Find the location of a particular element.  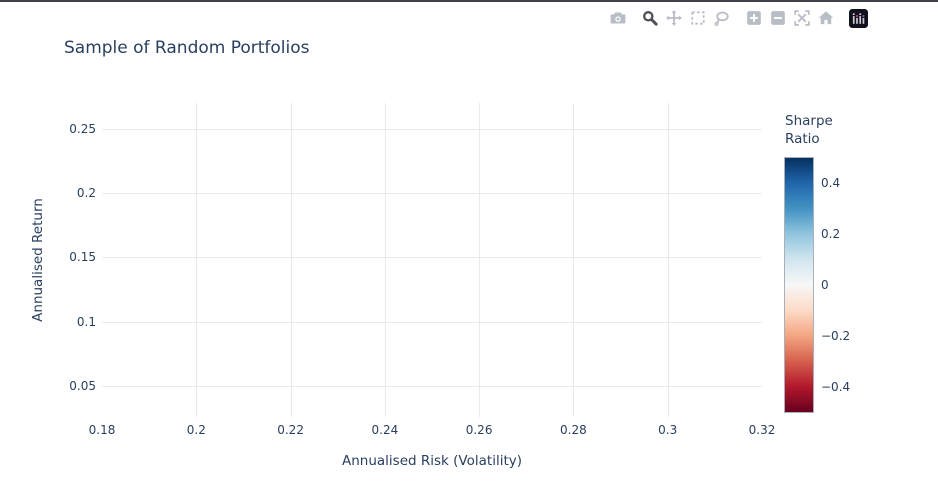

home-icon is located at coordinates (826, 18).